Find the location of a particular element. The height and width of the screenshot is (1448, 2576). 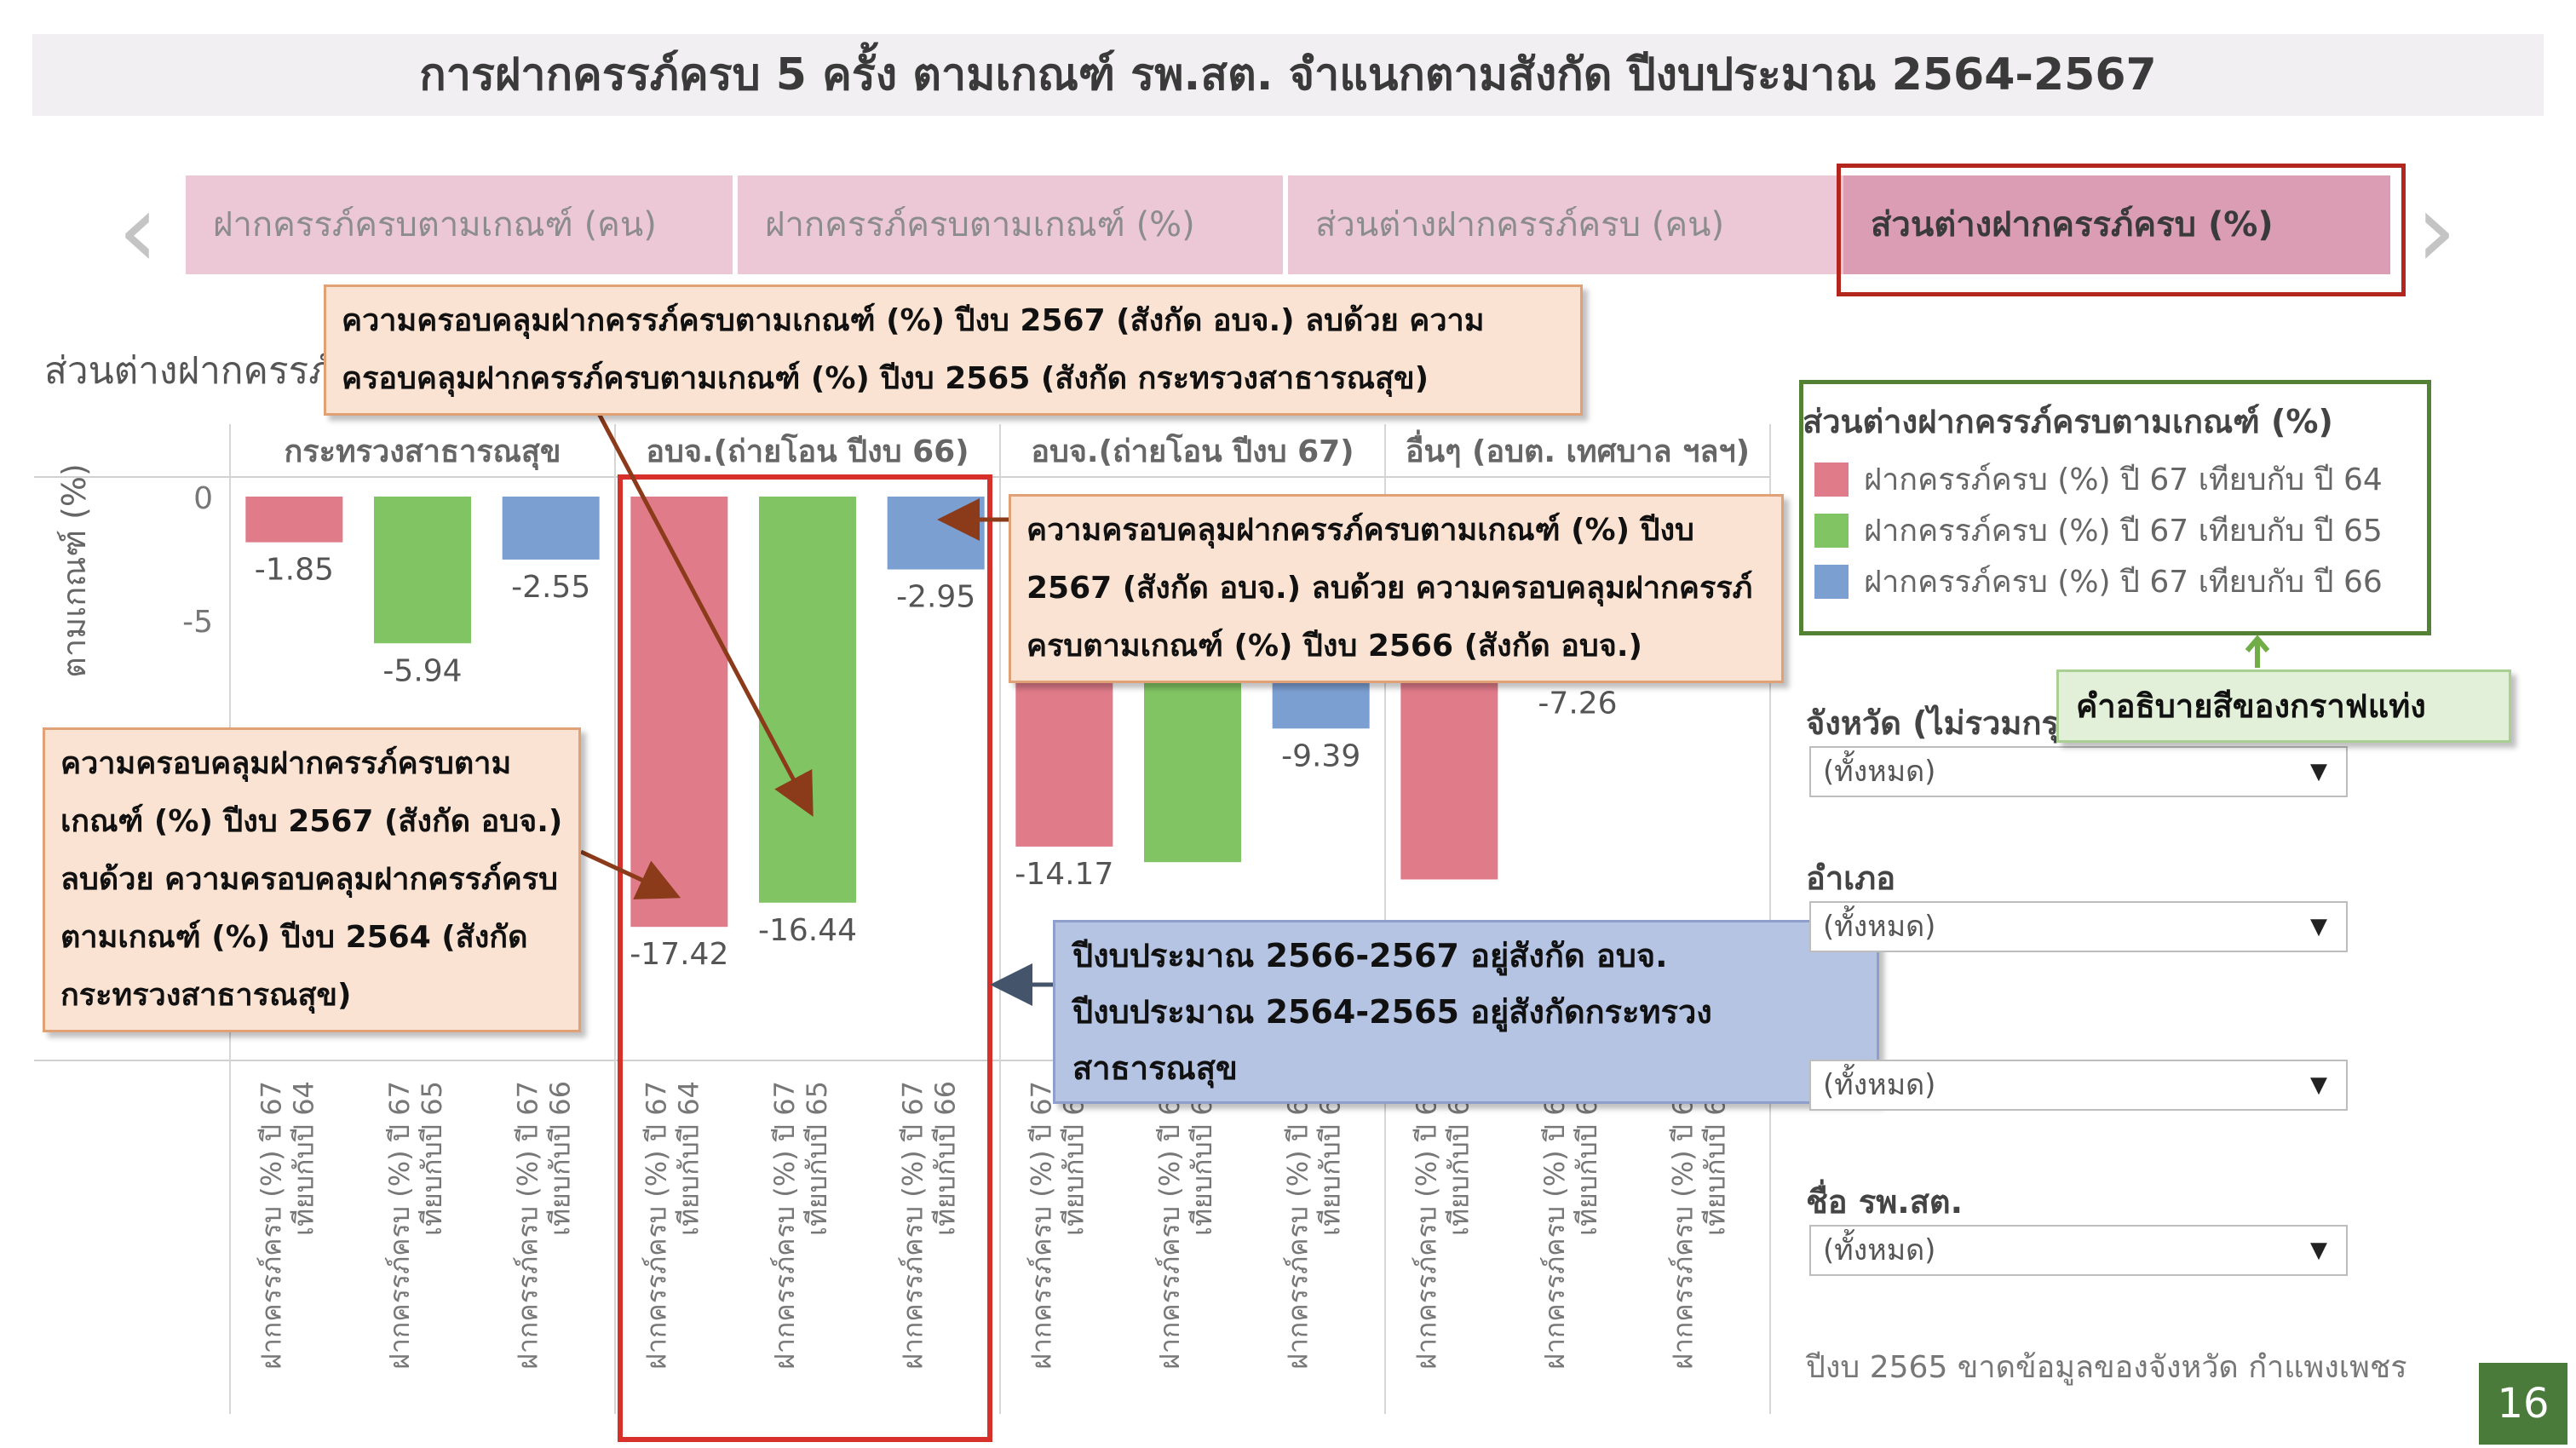

active-tab-highlight is located at coordinates (2121, 230).